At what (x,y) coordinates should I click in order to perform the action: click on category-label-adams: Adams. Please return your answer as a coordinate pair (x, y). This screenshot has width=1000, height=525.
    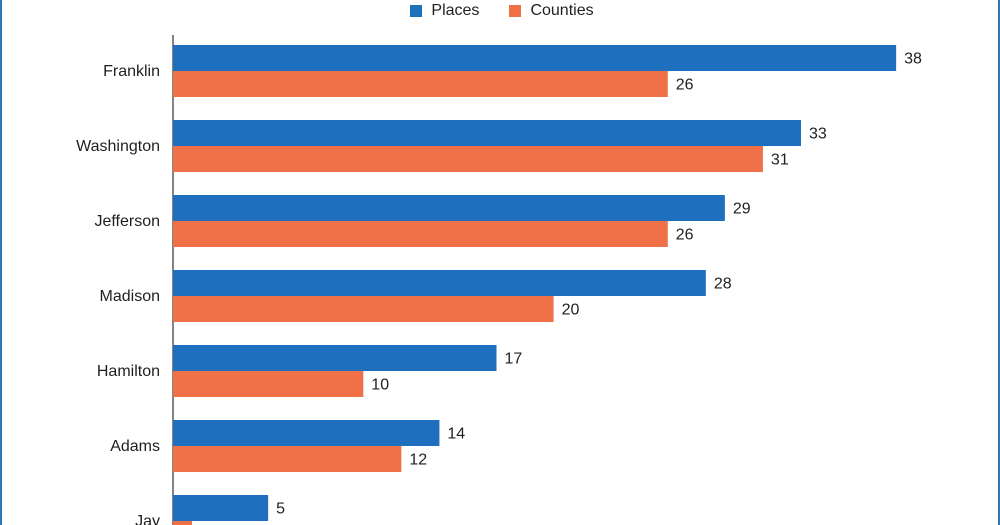
    Looking at the image, I should click on (135, 446).